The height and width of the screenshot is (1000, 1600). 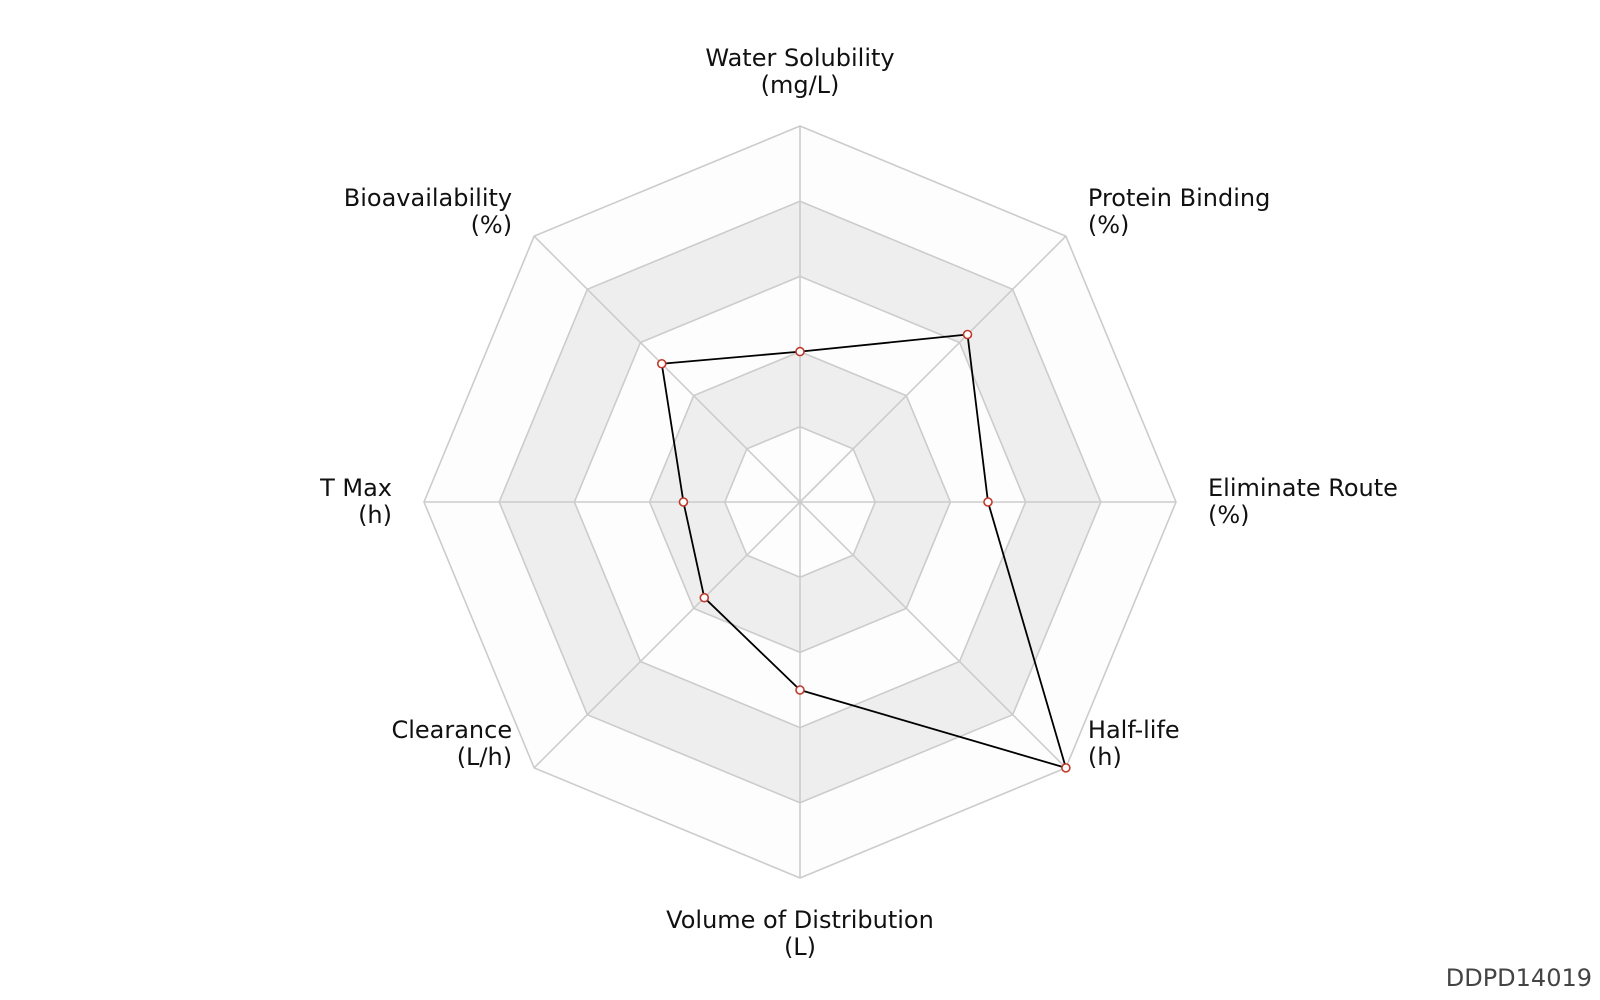 What do you see at coordinates (428, 198) in the screenshot?
I see `axis-label-name-7: Bioavailability` at bounding box center [428, 198].